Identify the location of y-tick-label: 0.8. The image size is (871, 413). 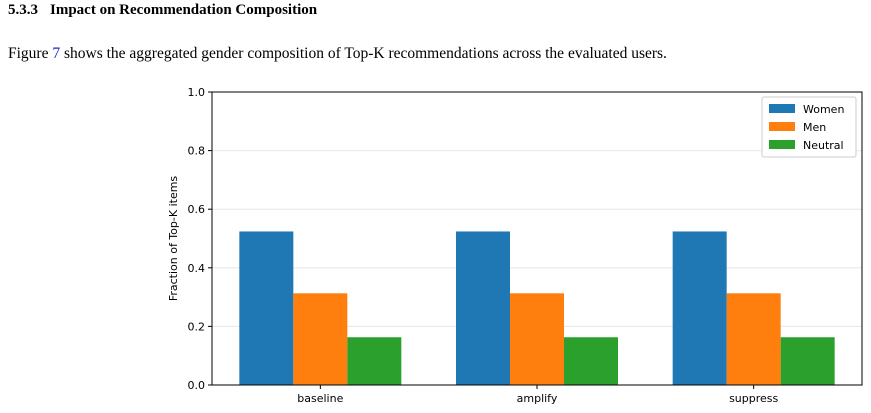
(197, 151).